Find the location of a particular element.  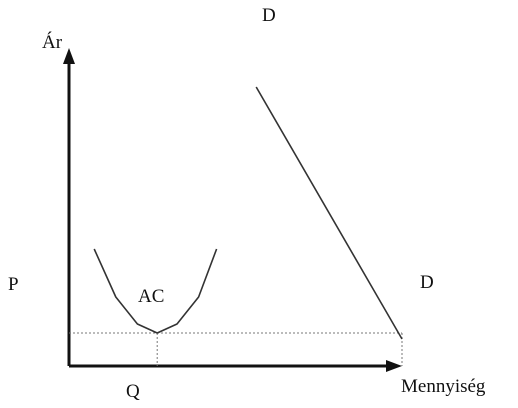

price-label: P is located at coordinates (13, 284).